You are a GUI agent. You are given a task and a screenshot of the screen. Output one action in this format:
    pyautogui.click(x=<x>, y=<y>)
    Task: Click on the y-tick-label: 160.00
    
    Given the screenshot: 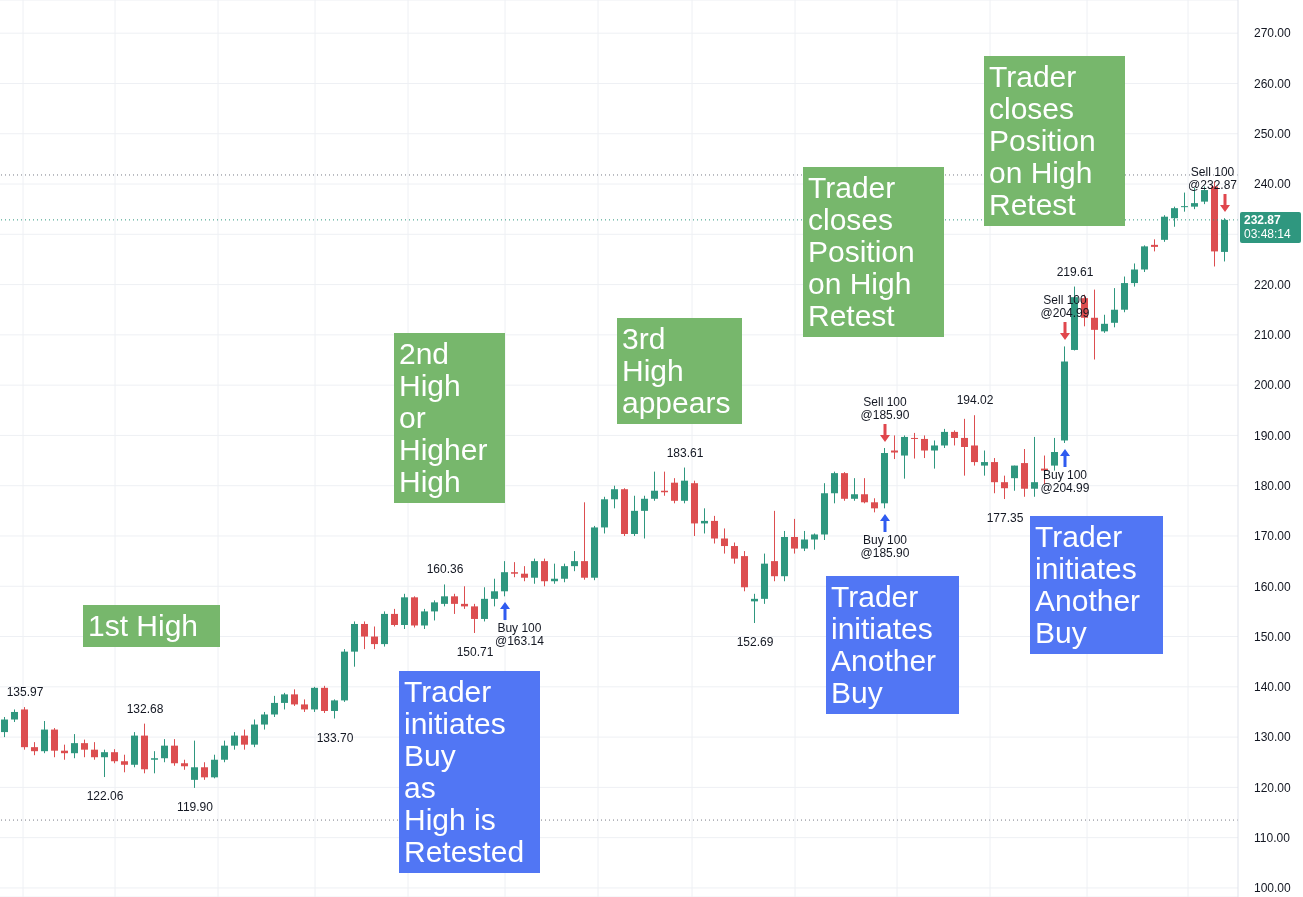 What is the action you would take?
    pyautogui.click(x=1273, y=586)
    